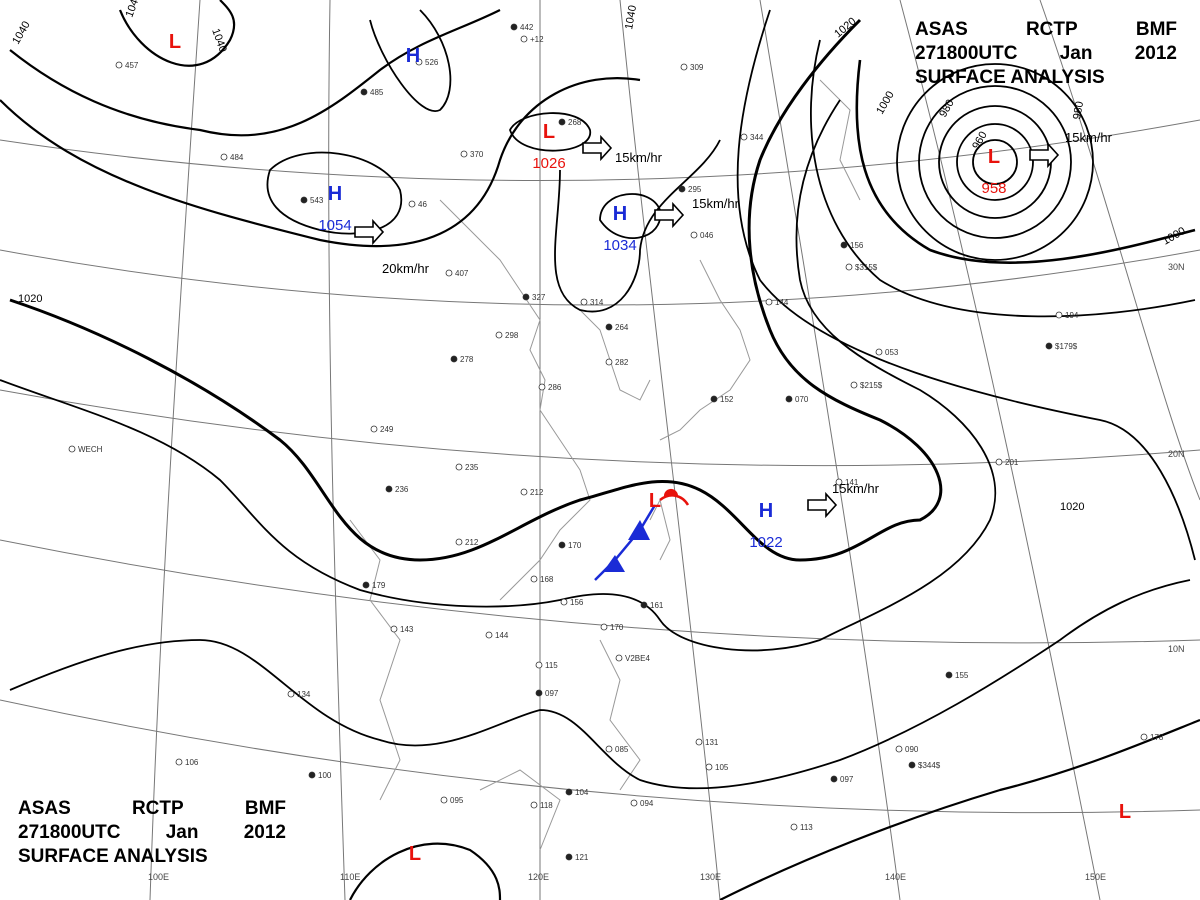 This screenshot has width=1200, height=900. I want to click on station-value: 286, so click(555, 387).